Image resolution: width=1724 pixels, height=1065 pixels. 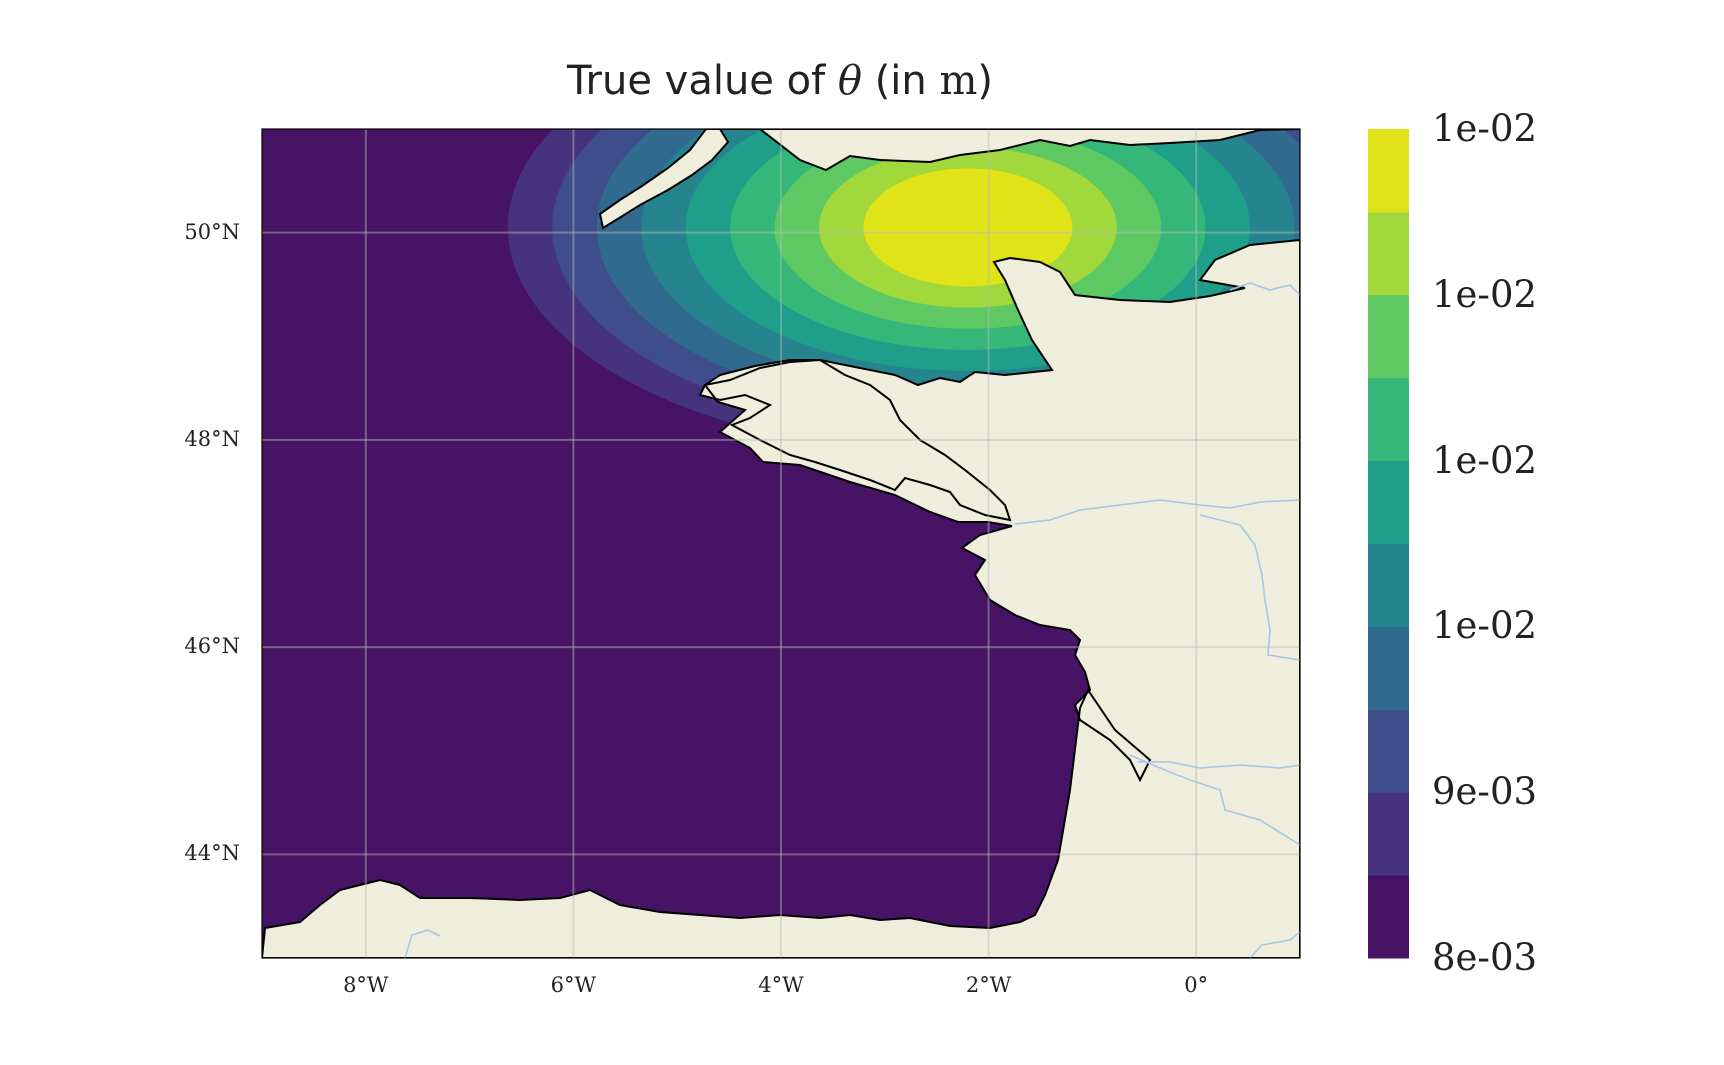 What do you see at coordinates (1214, 800) in the screenshot?
I see `river-garonne` at bounding box center [1214, 800].